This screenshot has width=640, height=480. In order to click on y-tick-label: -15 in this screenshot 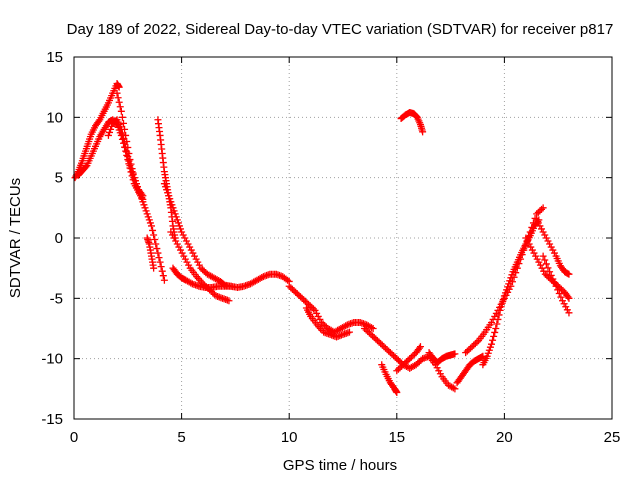, I will do `click(52, 419)`.